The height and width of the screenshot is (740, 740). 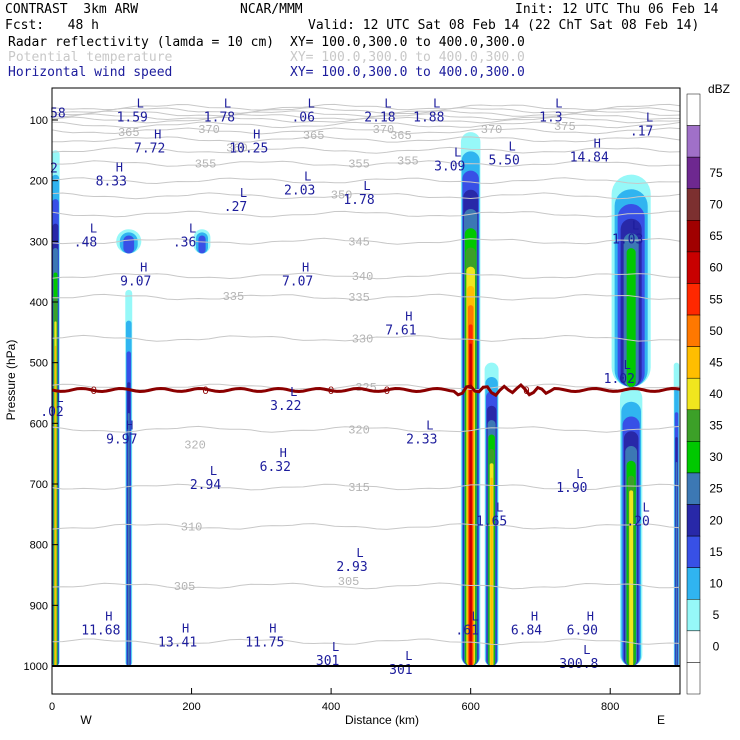 What do you see at coordinates (582, 631) in the screenshot?
I see `wind-value-label: 6.90` at bounding box center [582, 631].